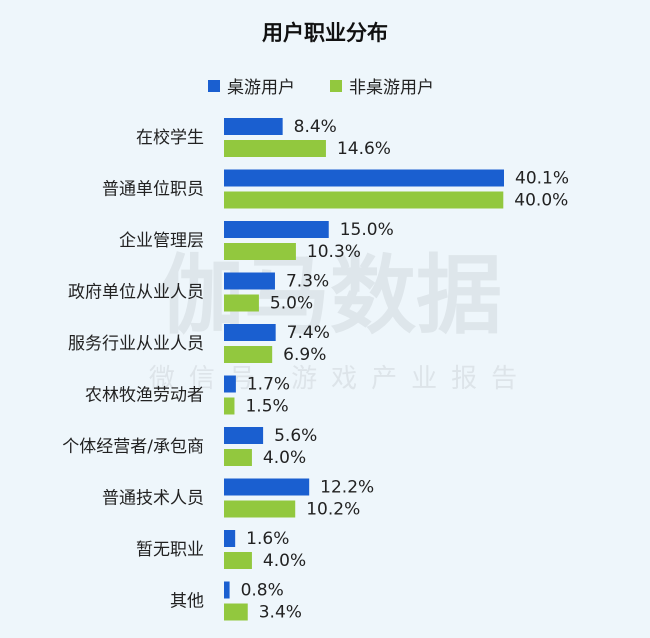  I want to click on value-label: 15.0%, so click(367, 230).